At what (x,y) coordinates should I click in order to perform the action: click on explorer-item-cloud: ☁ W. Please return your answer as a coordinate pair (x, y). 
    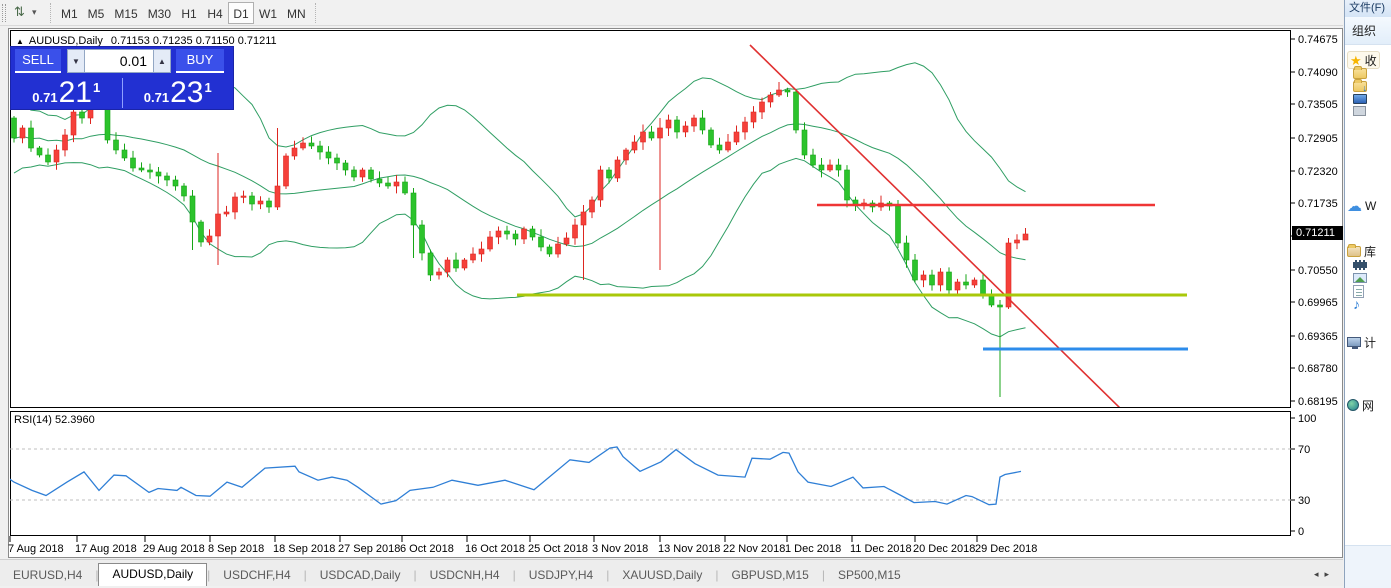
    Looking at the image, I should click on (1361, 206).